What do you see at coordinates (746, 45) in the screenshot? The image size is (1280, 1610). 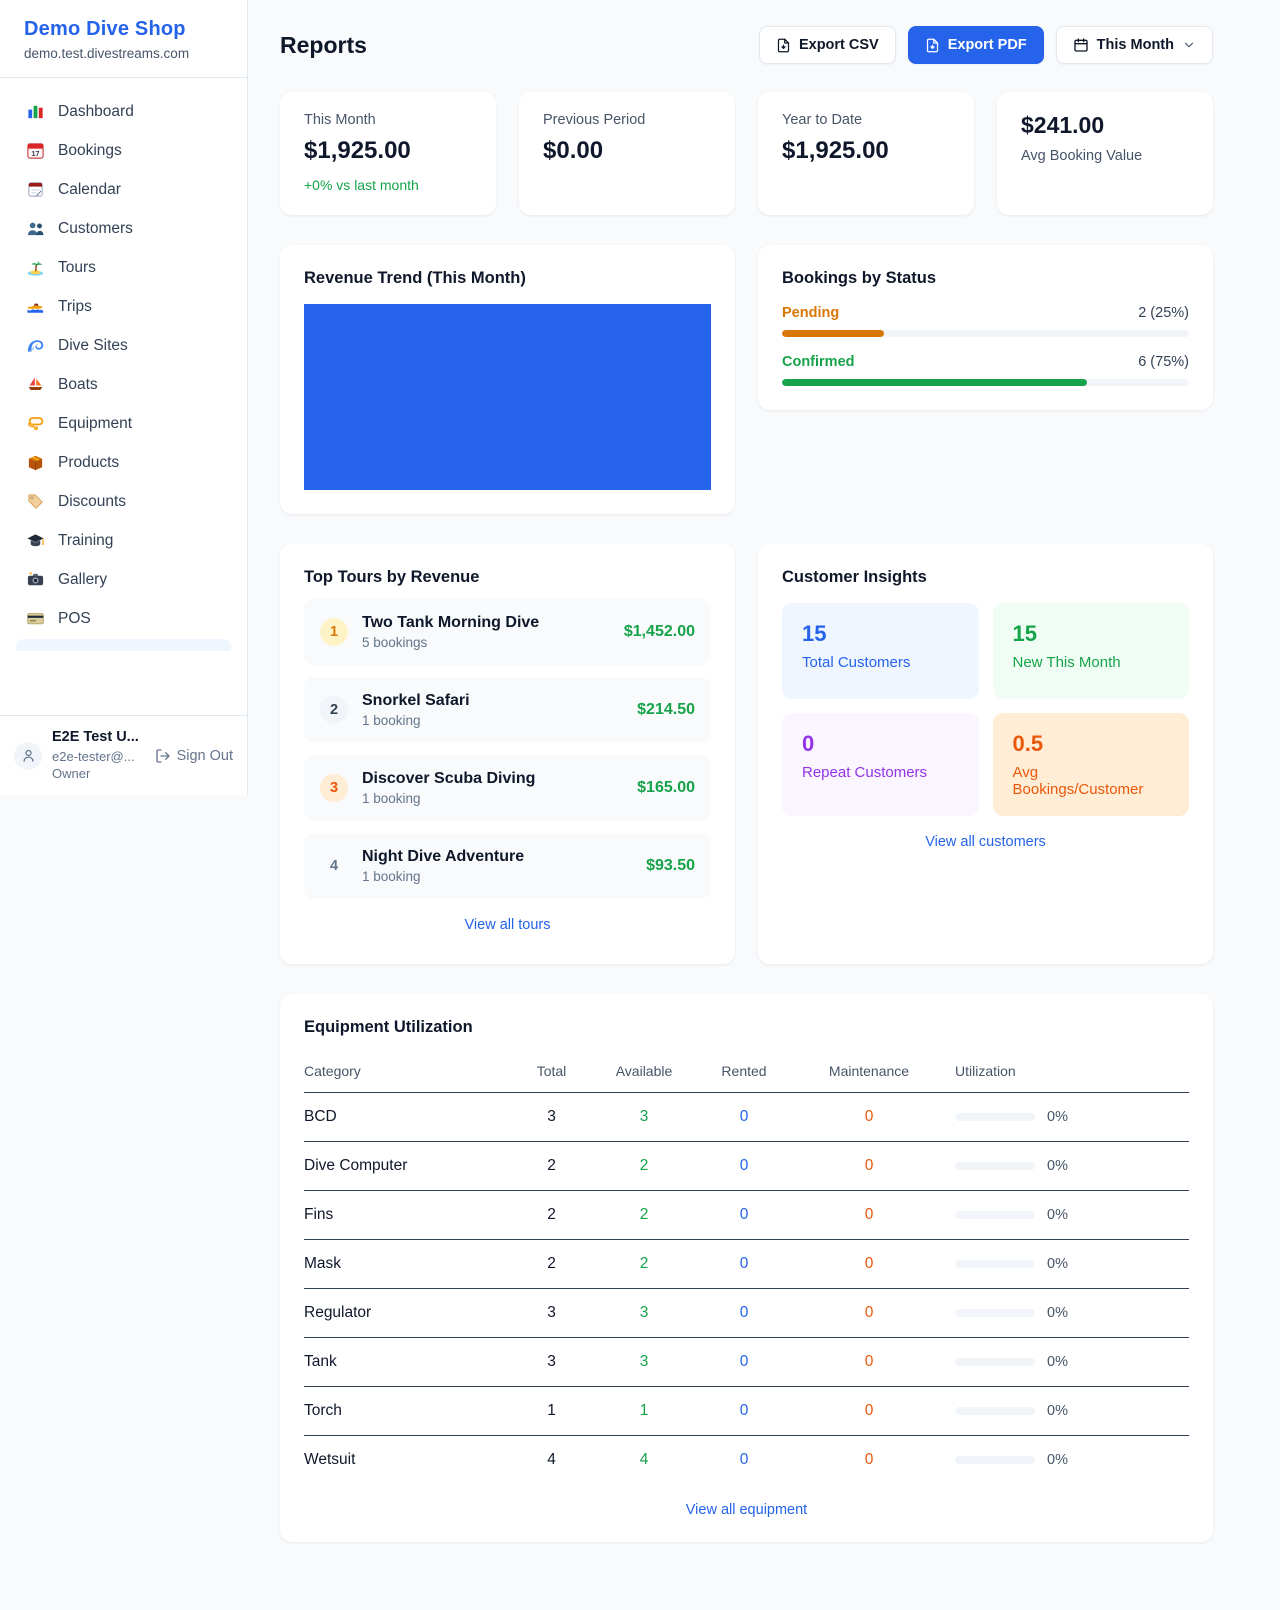 I see `page-header: Reports Export CSV Export PDF This Month` at bounding box center [746, 45].